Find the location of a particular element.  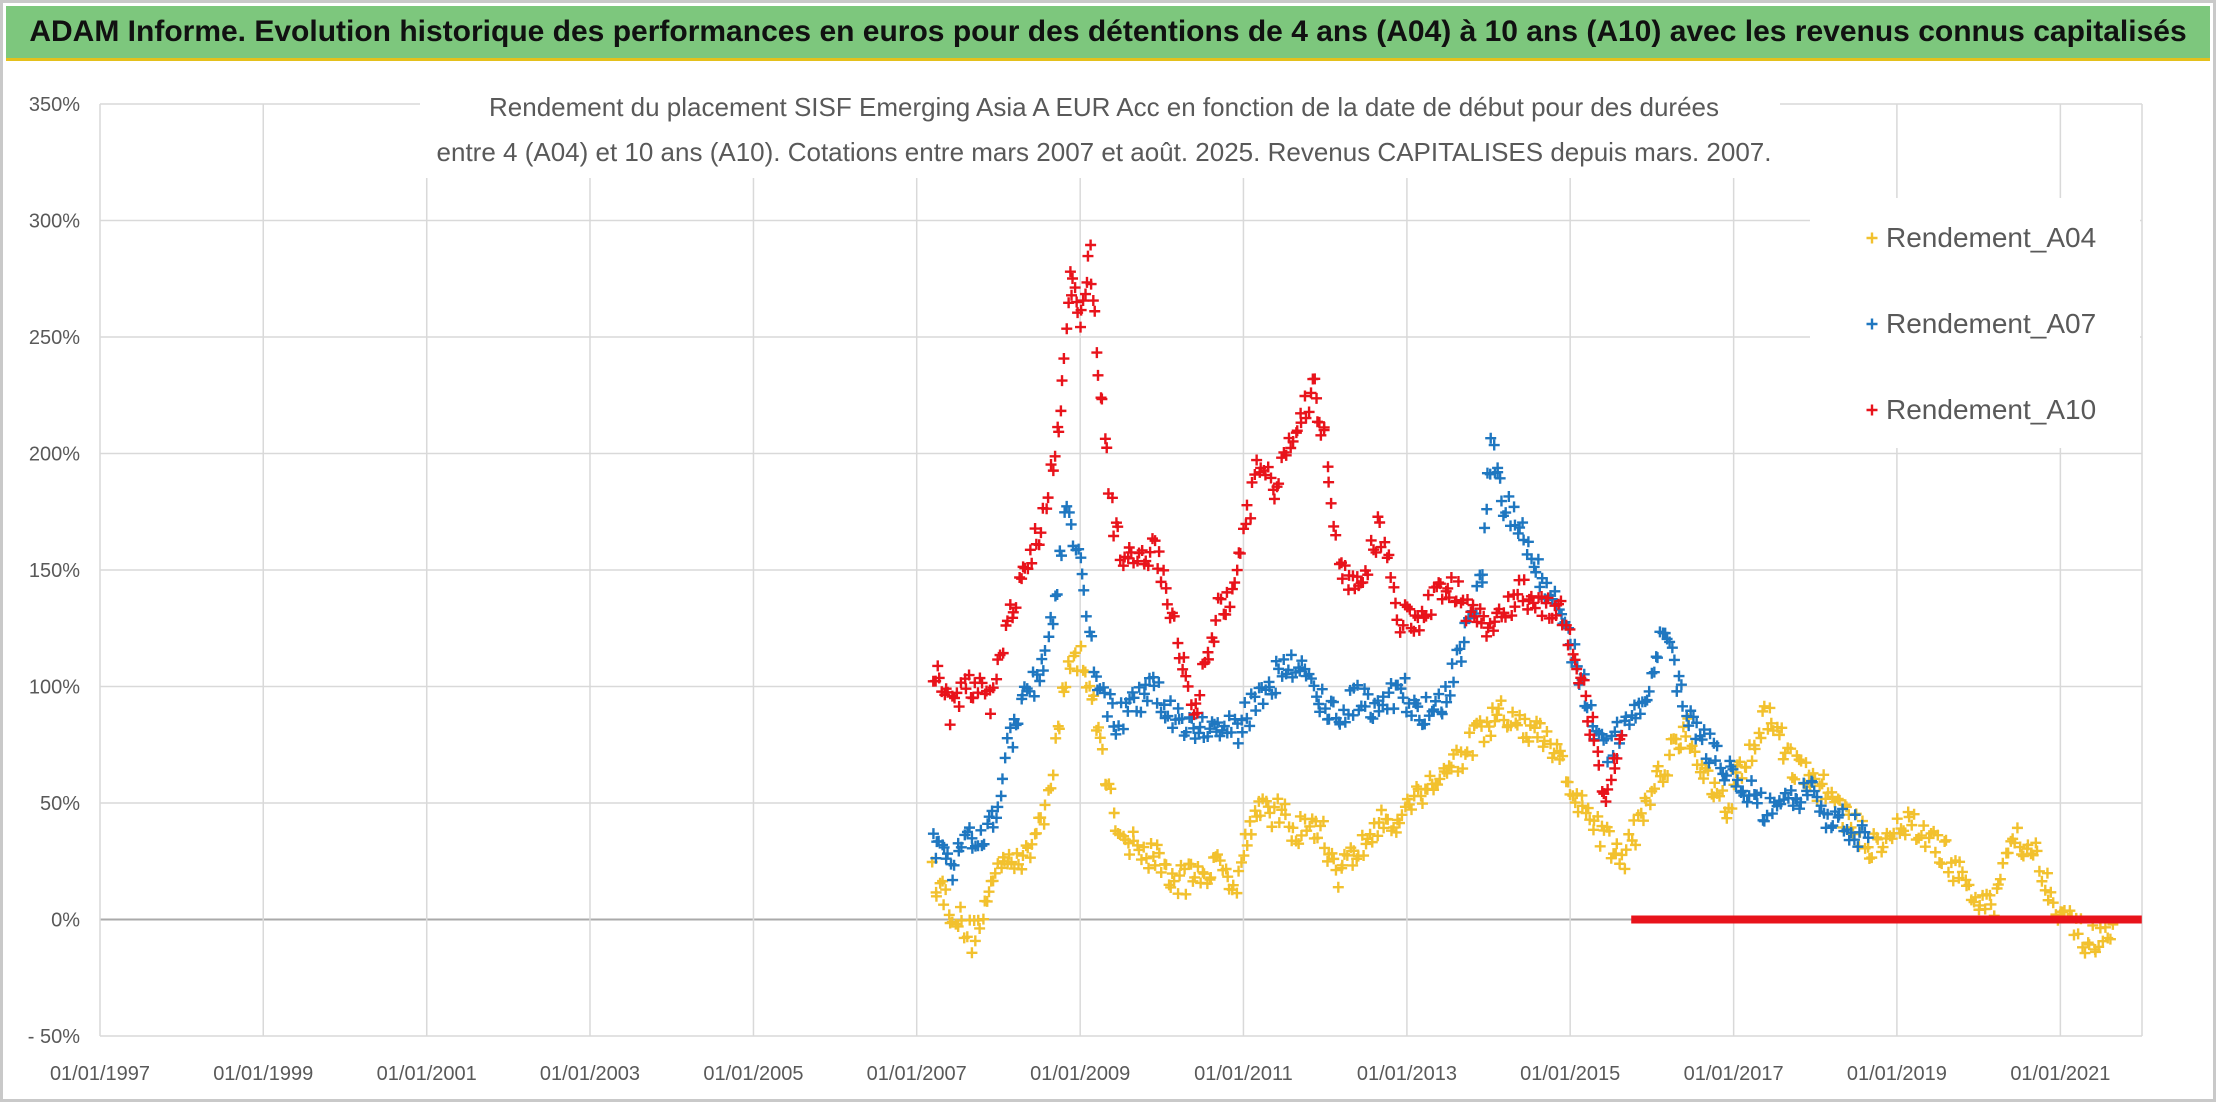

y-tick-label: 150% is located at coordinates (54, 571).